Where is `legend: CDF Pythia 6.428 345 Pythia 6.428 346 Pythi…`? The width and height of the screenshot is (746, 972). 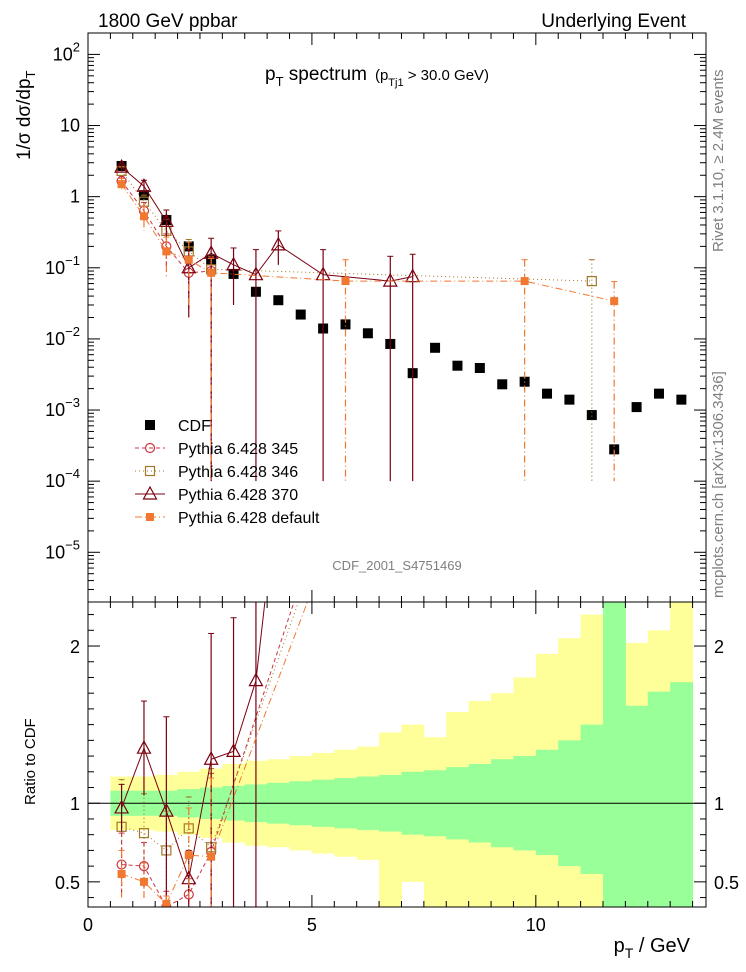 legend: CDF Pythia 6.428 345 Pythia 6.428 346 Pythi… is located at coordinates (227, 472).